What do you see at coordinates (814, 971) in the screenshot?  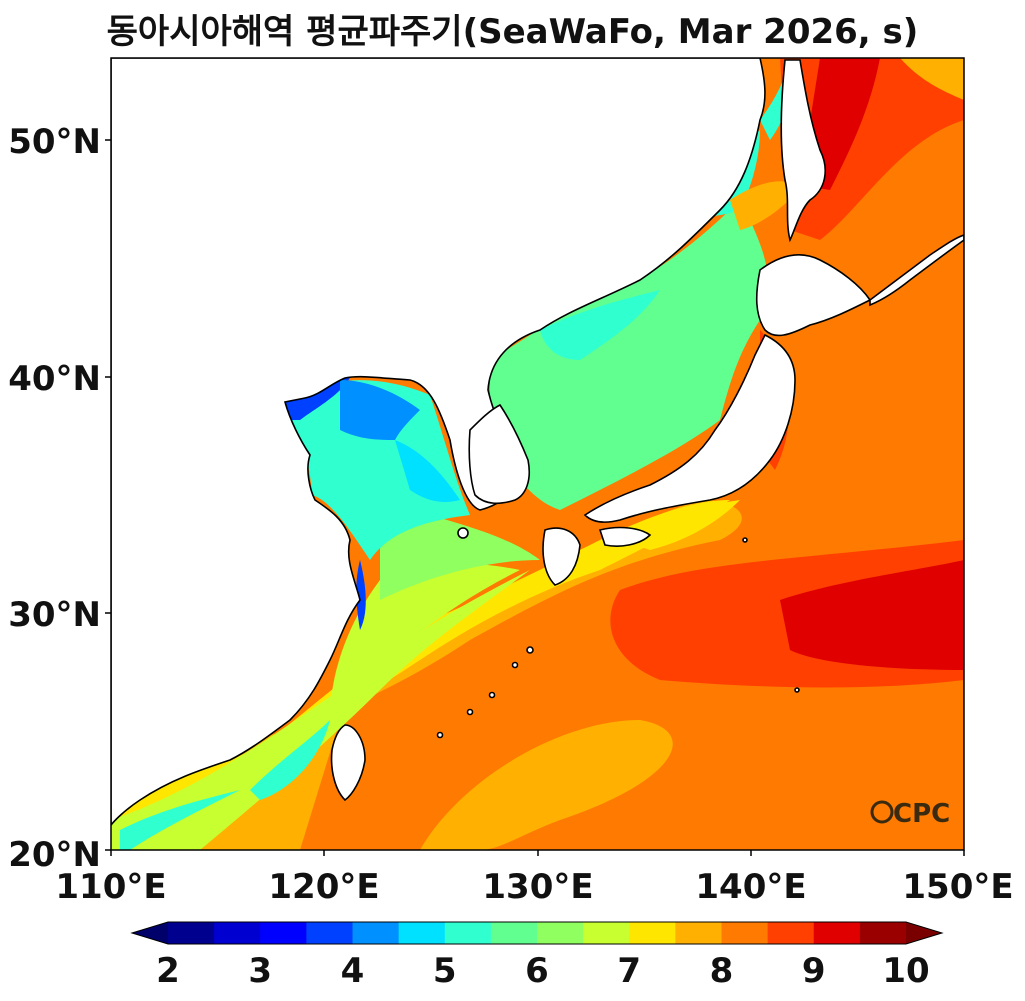 I see `colorbar-tick-label: 9` at bounding box center [814, 971].